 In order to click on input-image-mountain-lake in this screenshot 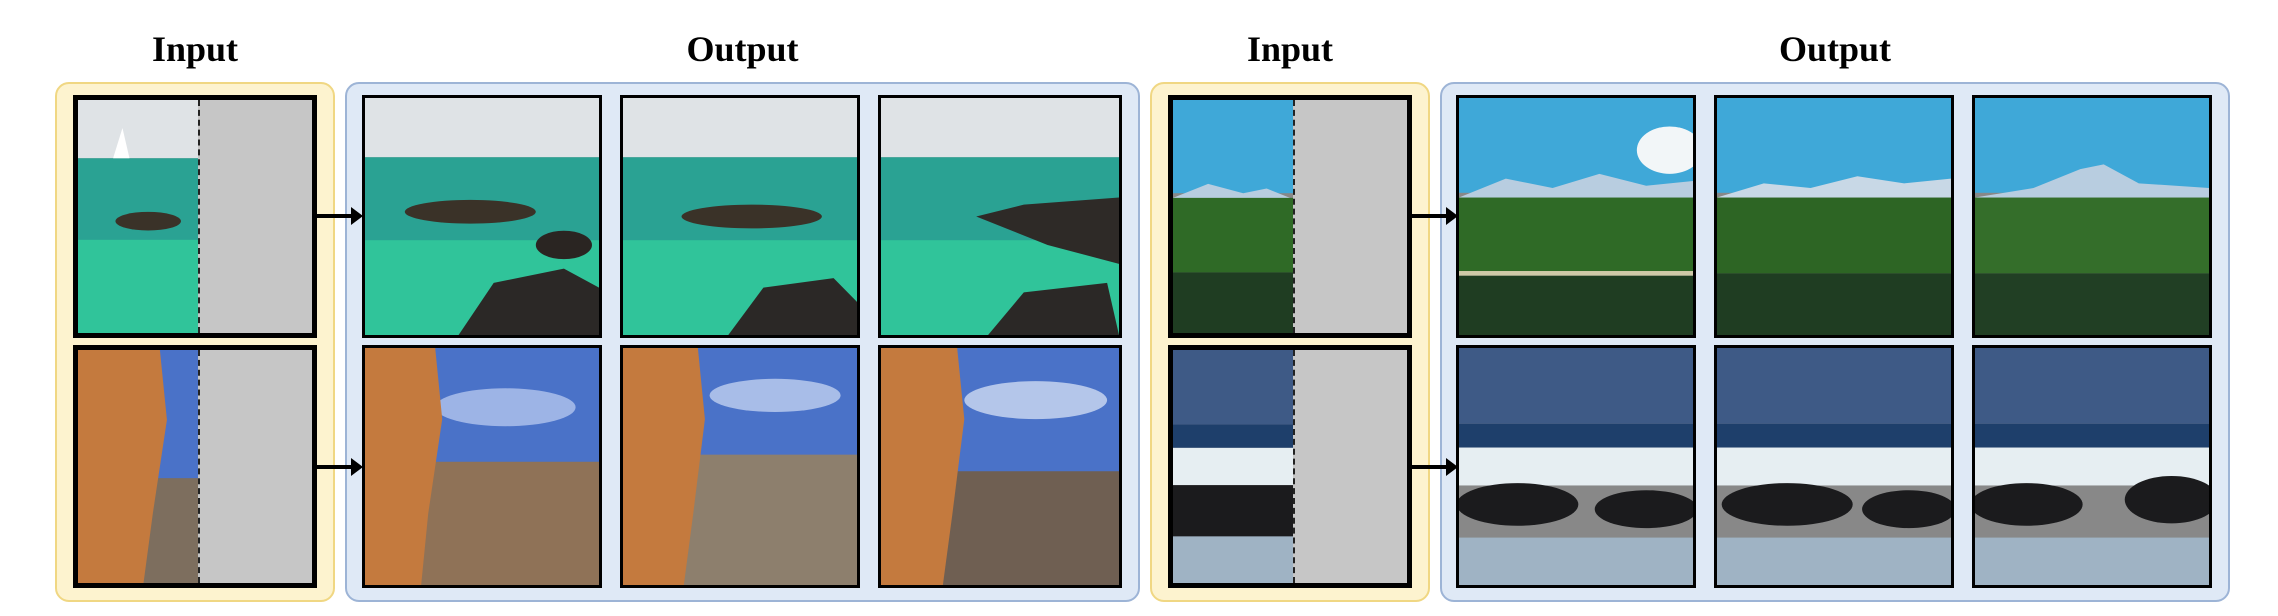, I will do `click(1290, 216)`.